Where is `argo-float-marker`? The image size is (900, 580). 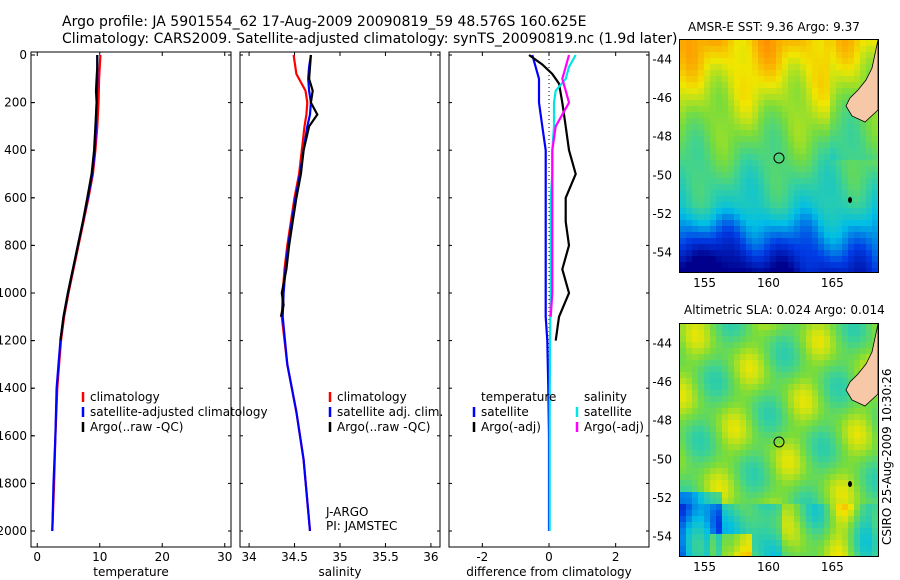
argo-float-marker is located at coordinates (779, 158).